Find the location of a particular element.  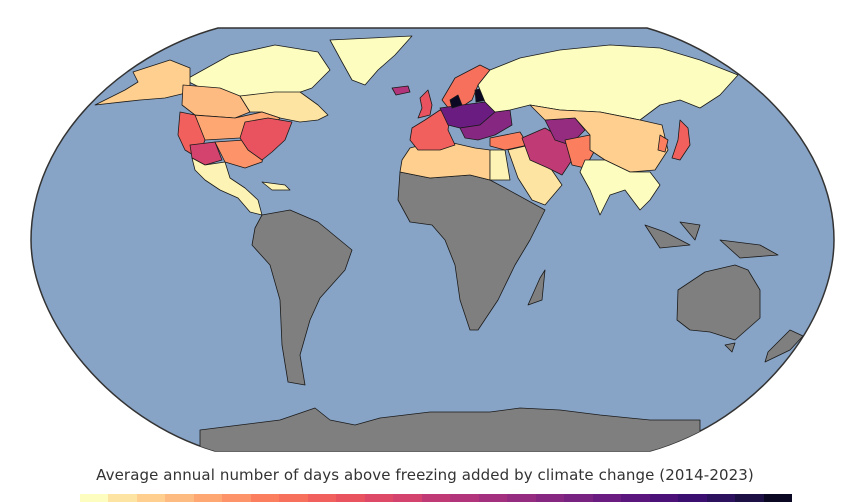

region-turkey is located at coordinates (509, 141).